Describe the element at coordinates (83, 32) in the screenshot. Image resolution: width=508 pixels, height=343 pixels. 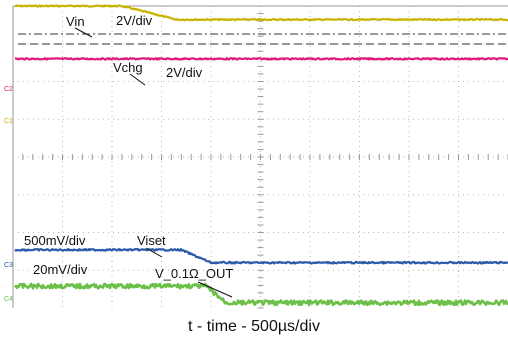
I see `vin-leader-line` at that location.